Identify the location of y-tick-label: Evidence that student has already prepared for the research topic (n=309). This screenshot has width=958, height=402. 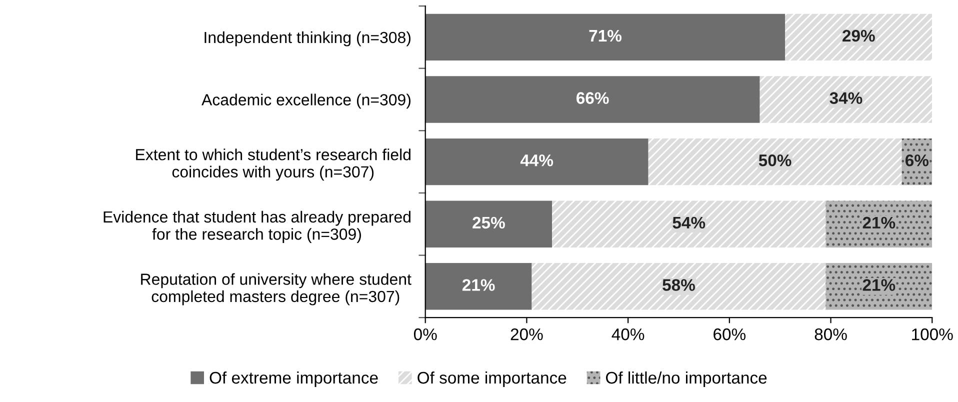
(257, 226).